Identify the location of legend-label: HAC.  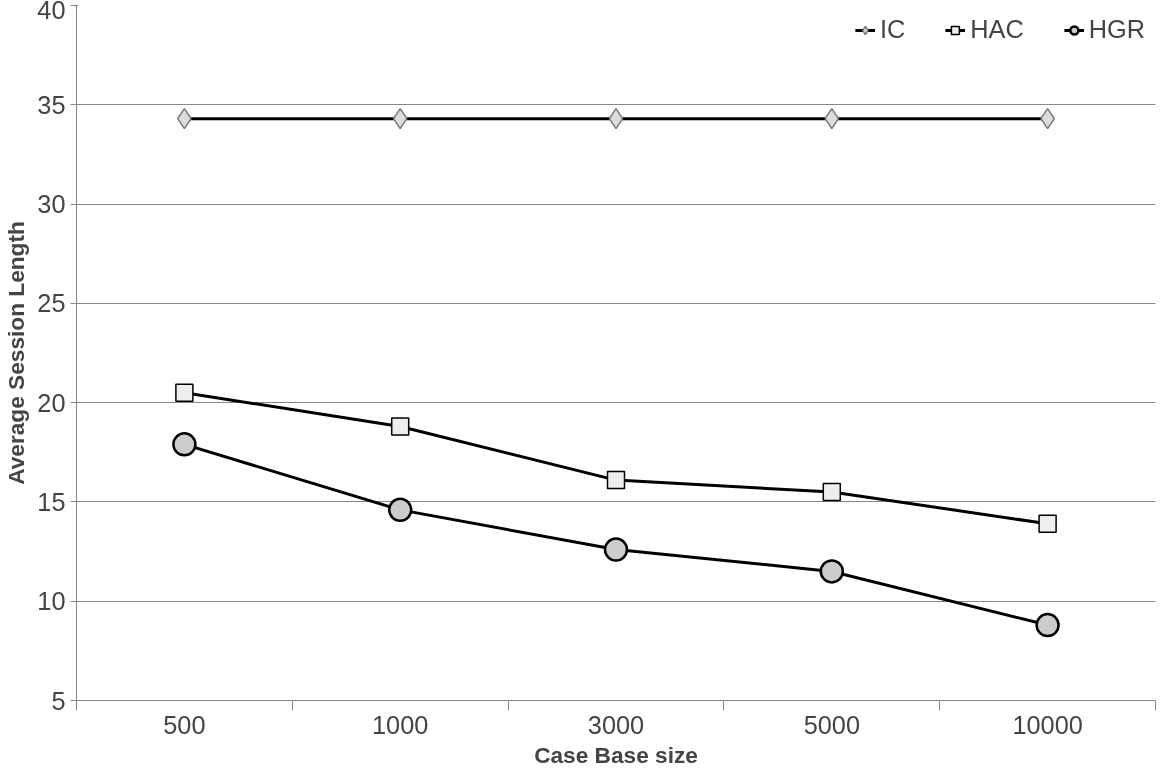
(997, 29).